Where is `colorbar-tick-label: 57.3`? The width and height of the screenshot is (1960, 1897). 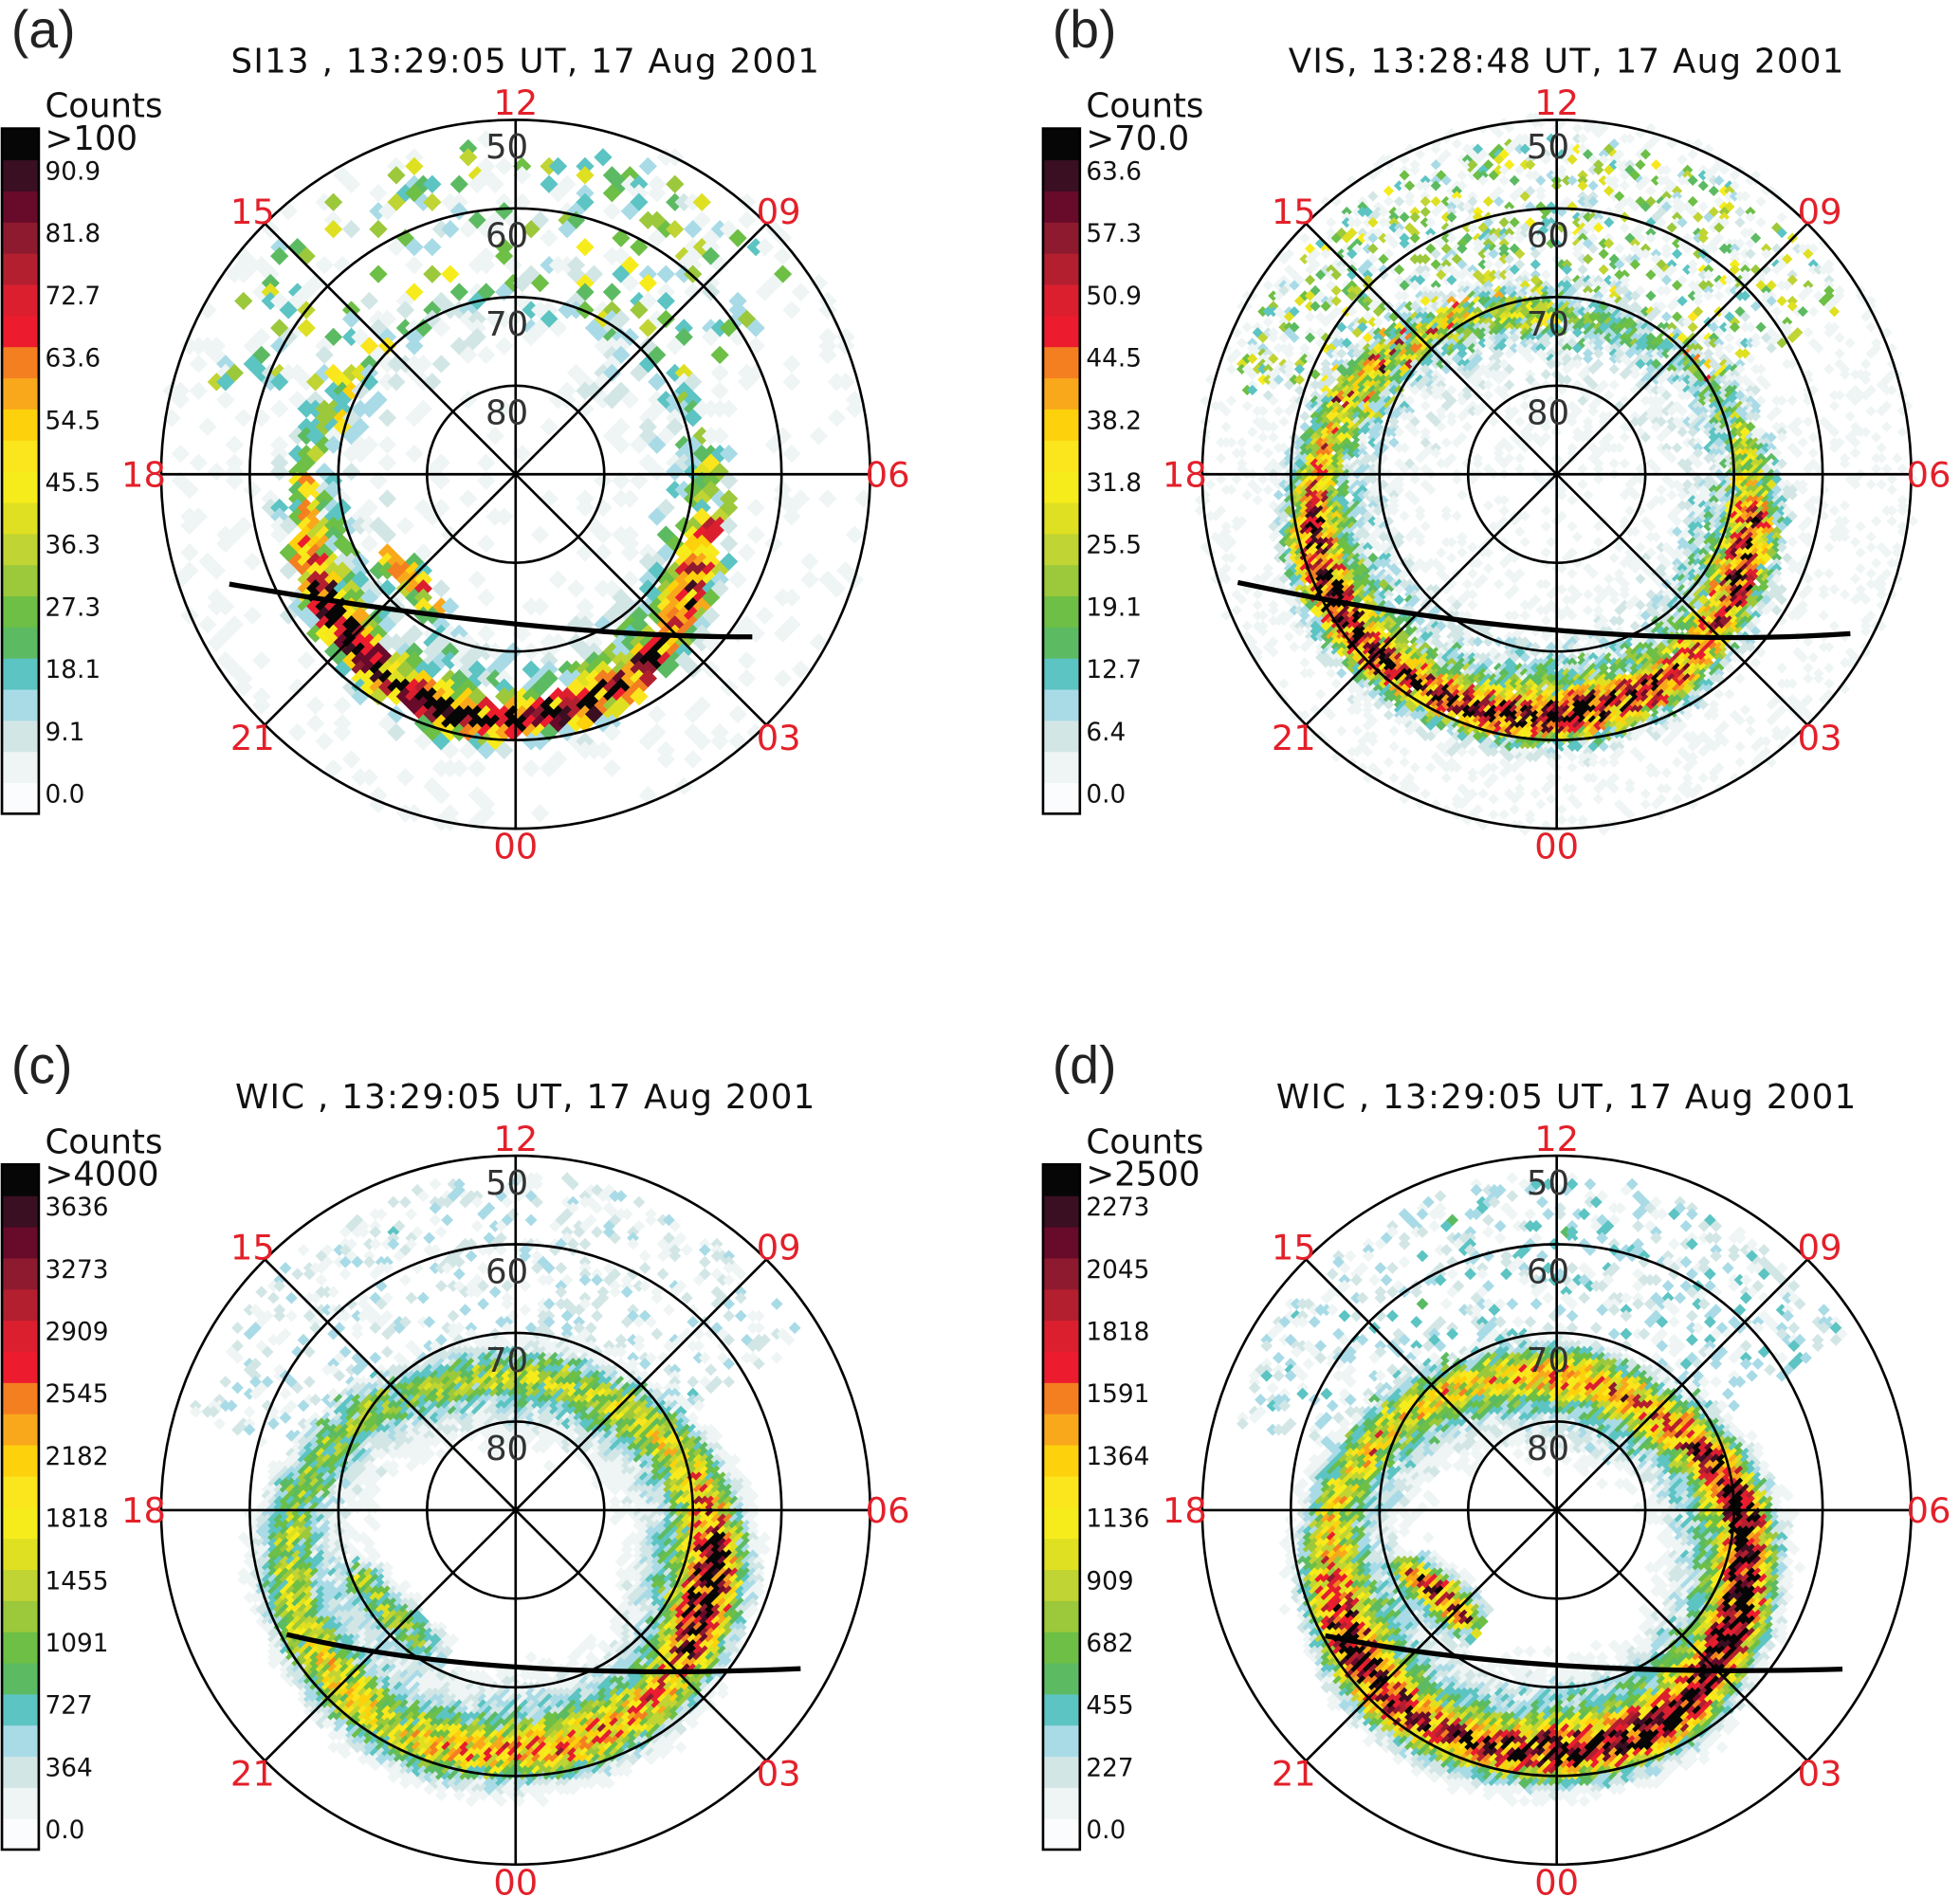
colorbar-tick-label: 57.3 is located at coordinates (1114, 234).